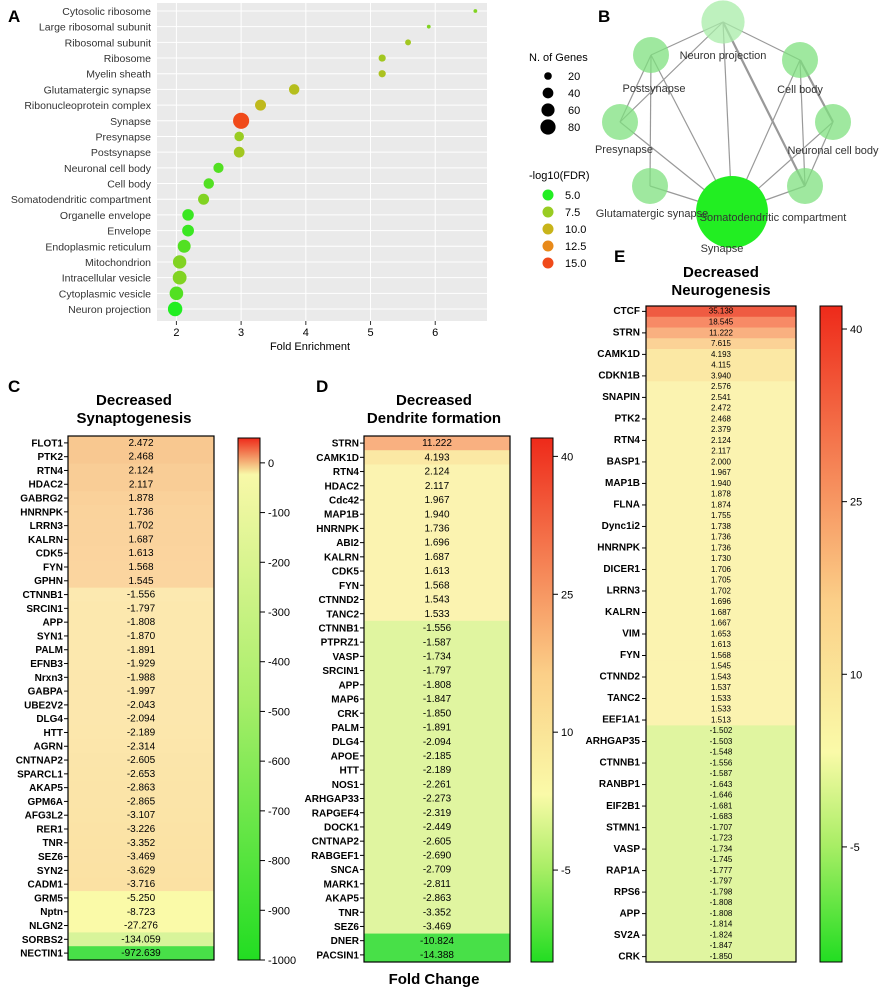  I want to click on scale-tick-label: -800, so click(279, 862).